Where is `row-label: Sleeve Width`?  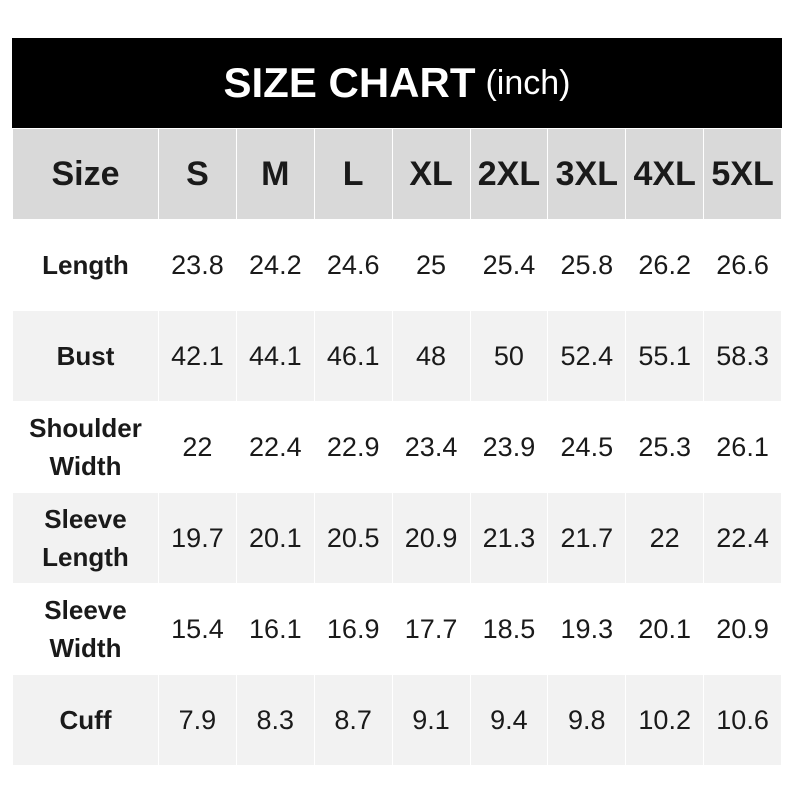 row-label: Sleeve Width is located at coordinates (85, 629).